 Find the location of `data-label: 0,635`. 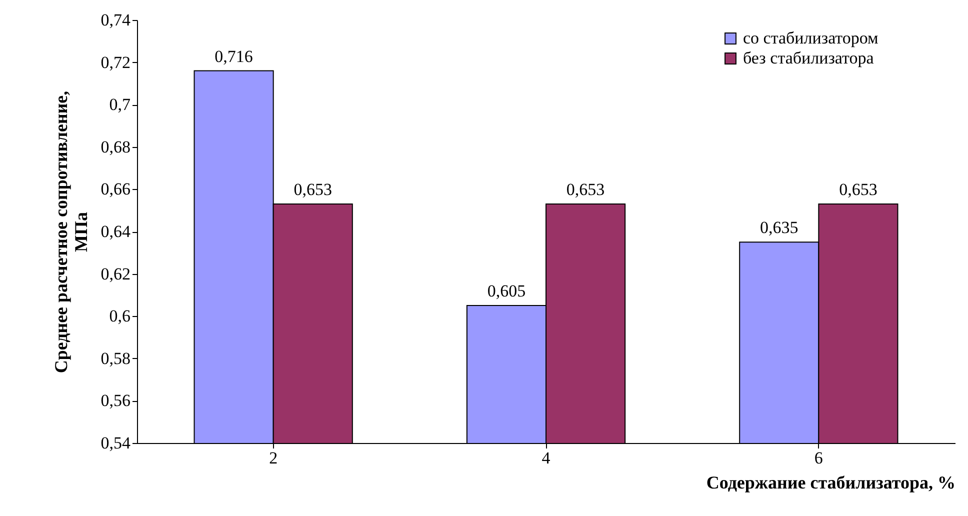

data-label: 0,635 is located at coordinates (779, 228).